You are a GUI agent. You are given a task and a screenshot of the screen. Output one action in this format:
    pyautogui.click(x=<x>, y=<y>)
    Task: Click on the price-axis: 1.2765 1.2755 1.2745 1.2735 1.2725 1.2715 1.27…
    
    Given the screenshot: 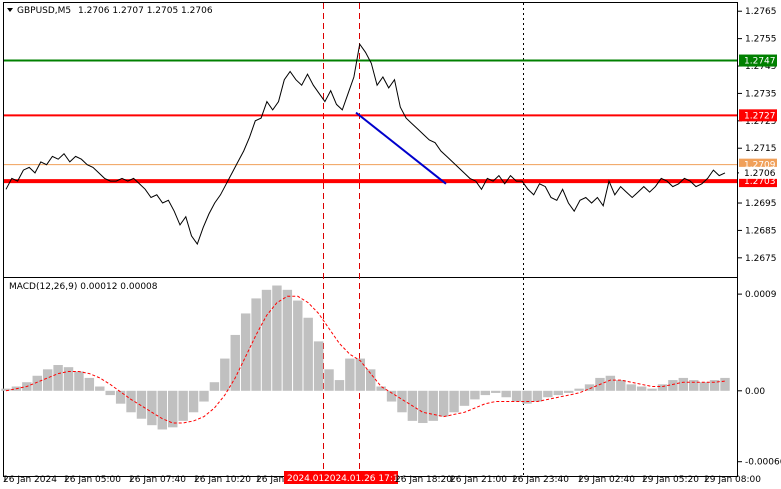 What is the action you would take?
    pyautogui.click(x=759, y=237)
    